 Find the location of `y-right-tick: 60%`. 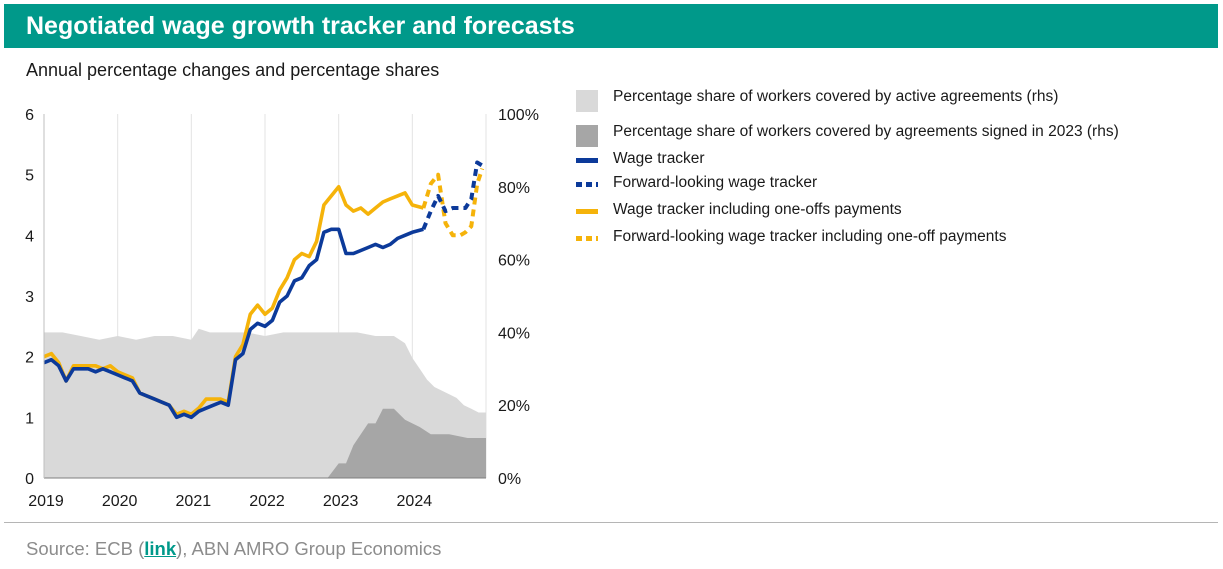

y-right-tick: 60% is located at coordinates (514, 261).